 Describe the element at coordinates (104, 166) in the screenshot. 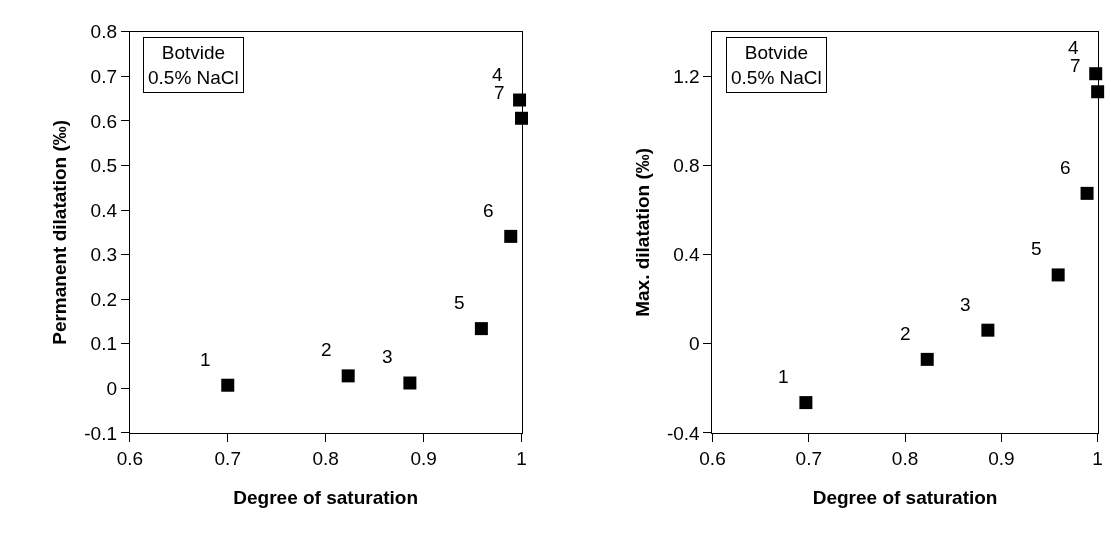

I see `y-tick-label: 0.5` at that location.